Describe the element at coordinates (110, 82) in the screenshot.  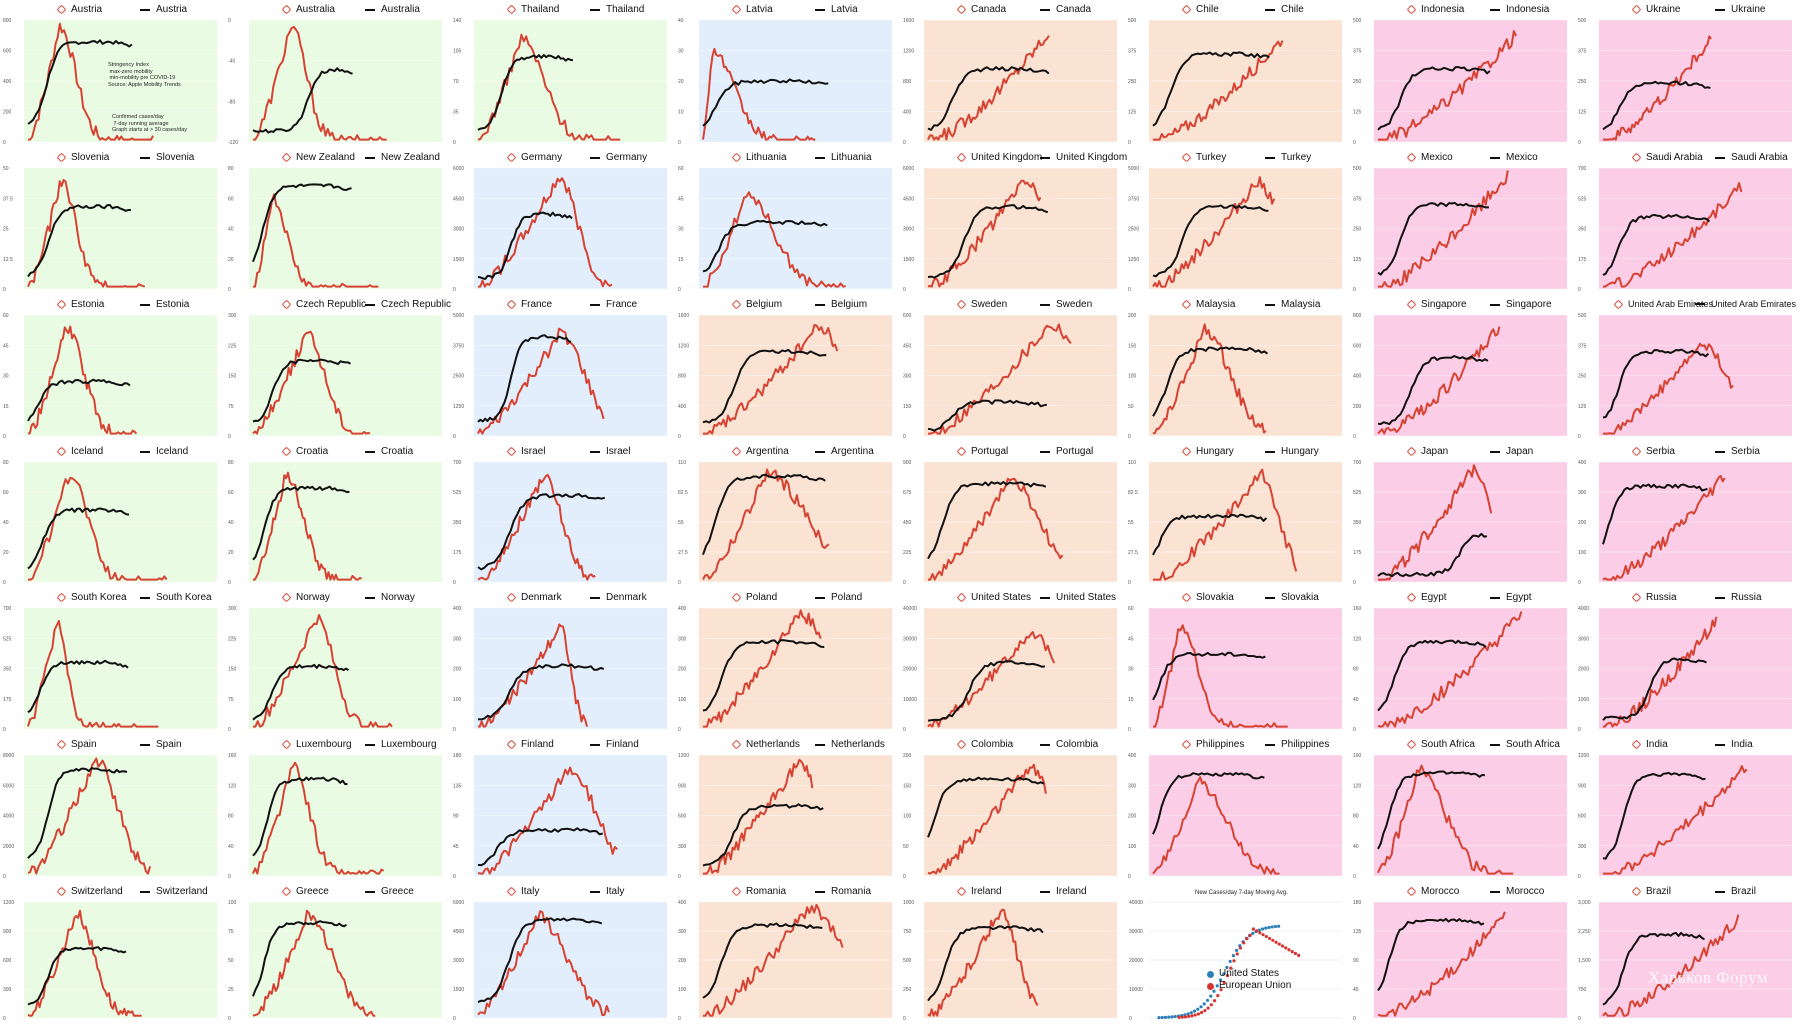
I see `chart-austria: 0 200 400 600 800` at that location.